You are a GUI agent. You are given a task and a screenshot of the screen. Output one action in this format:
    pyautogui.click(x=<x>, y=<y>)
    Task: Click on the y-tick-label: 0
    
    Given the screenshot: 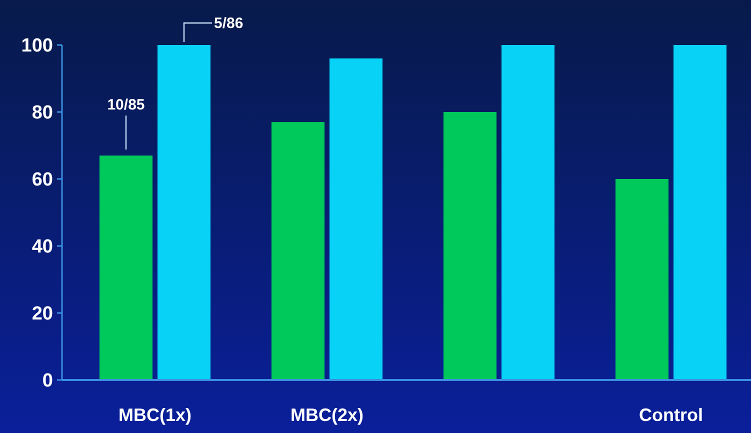 What is the action you would take?
    pyautogui.click(x=47, y=381)
    